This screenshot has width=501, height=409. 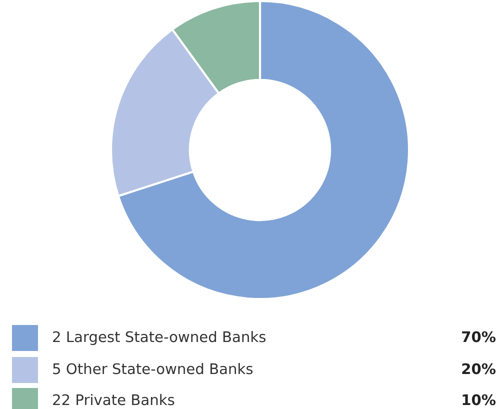 I want to click on data-label: 10%, so click(x=479, y=400).